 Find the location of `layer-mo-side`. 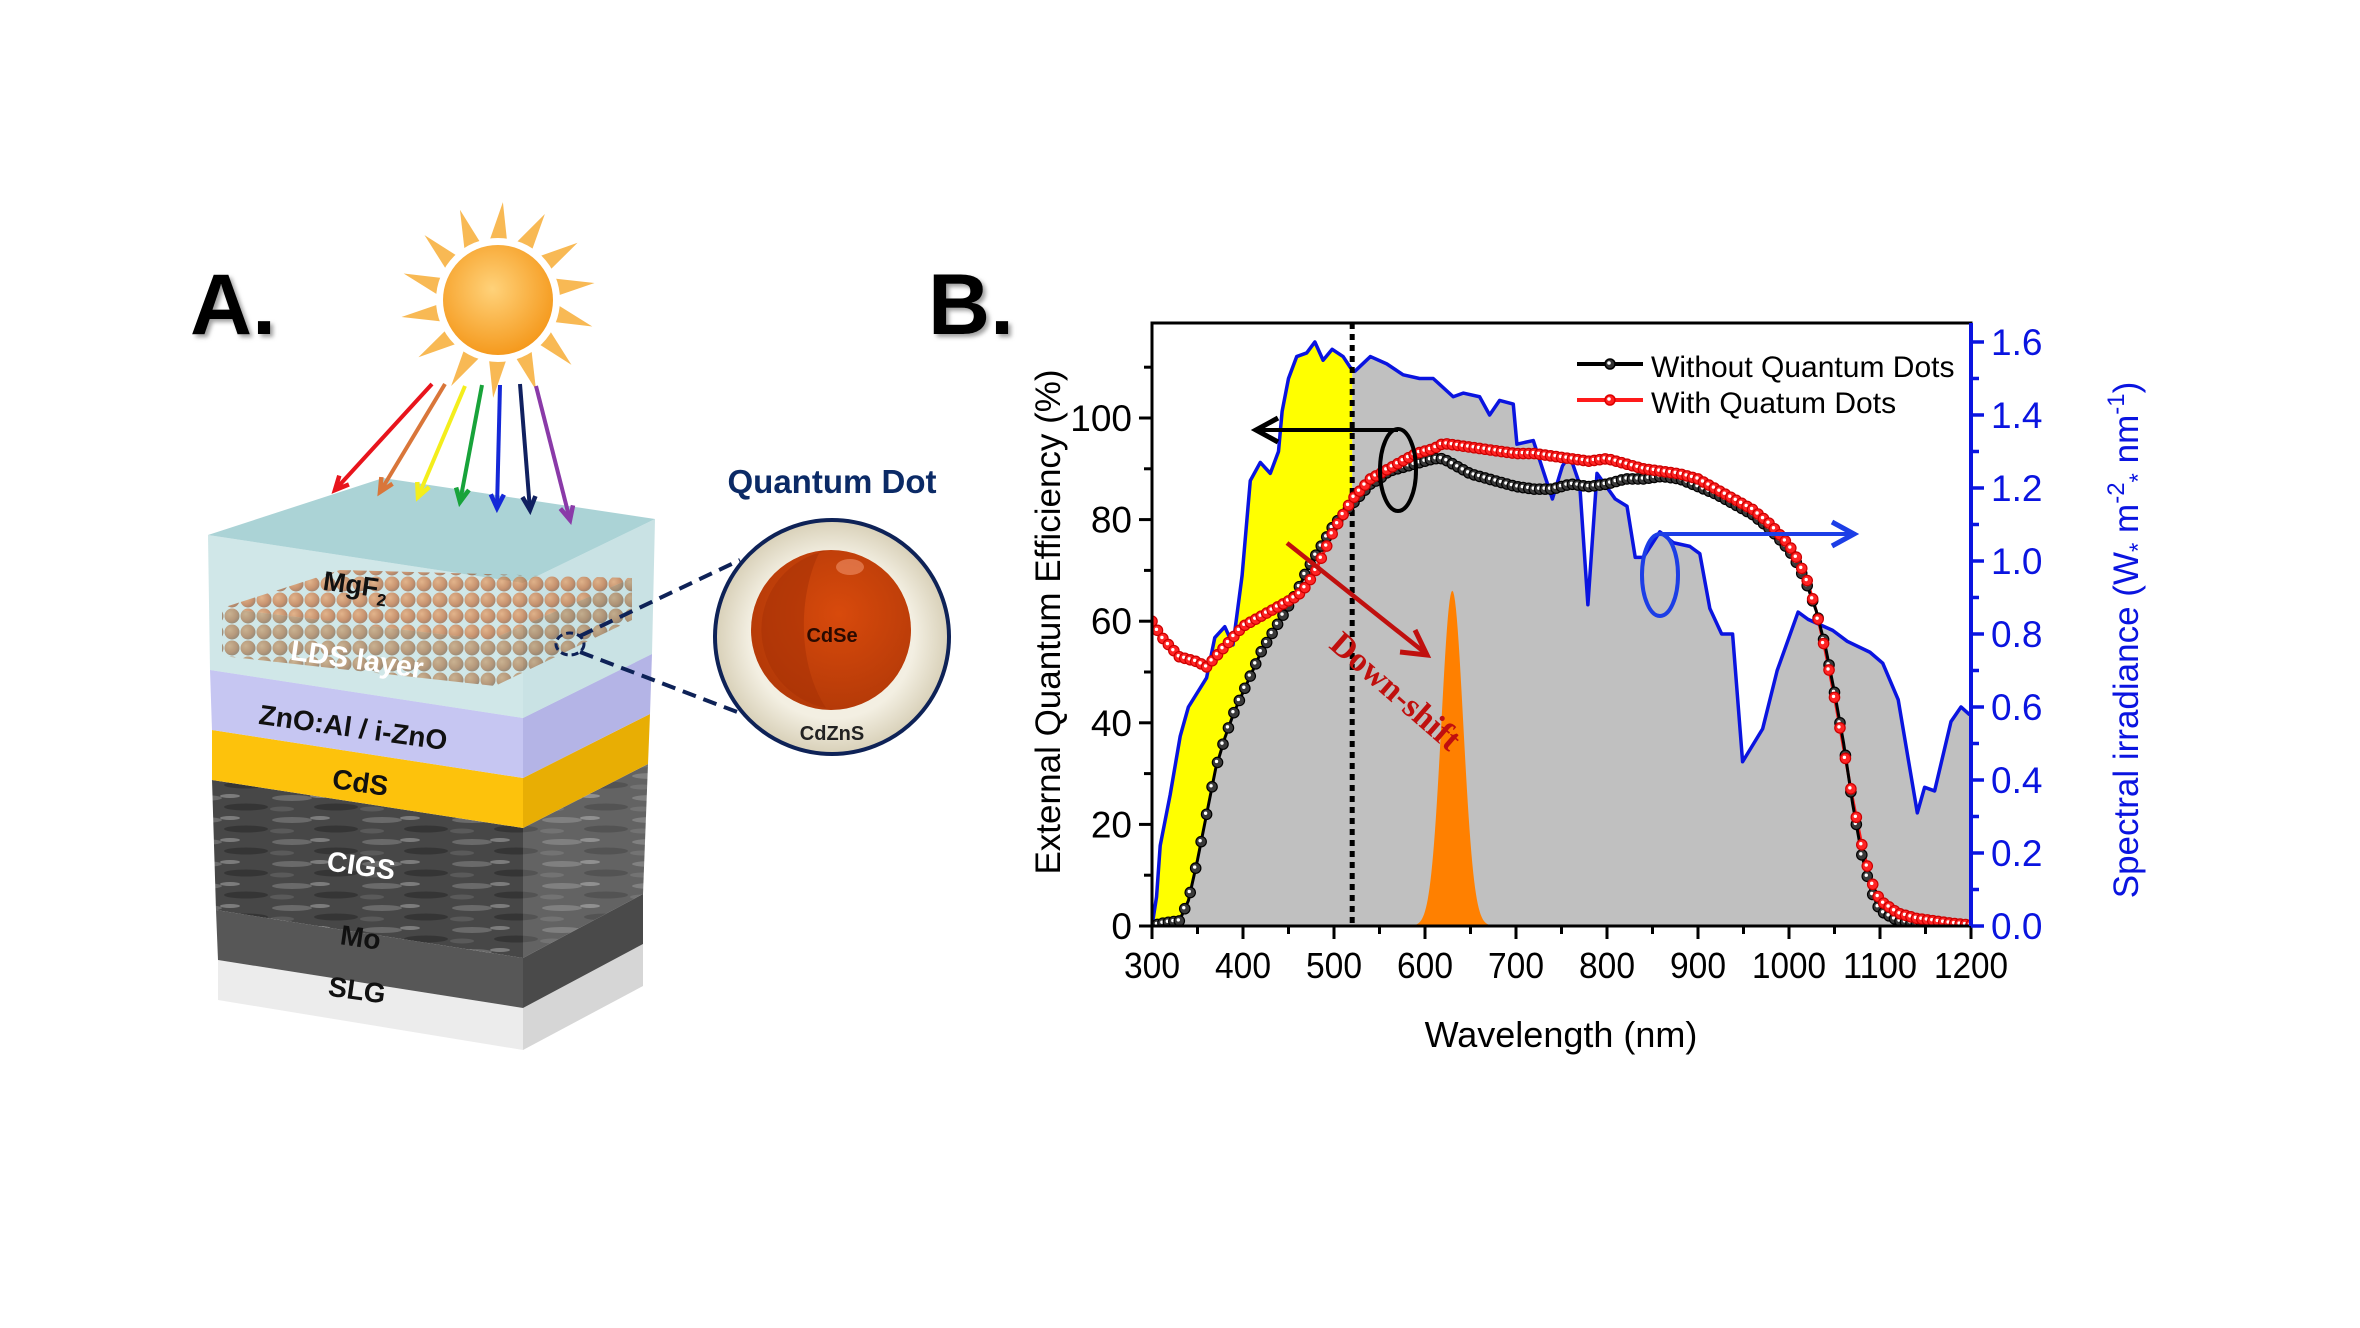

layer-mo-side is located at coordinates (583, 951).